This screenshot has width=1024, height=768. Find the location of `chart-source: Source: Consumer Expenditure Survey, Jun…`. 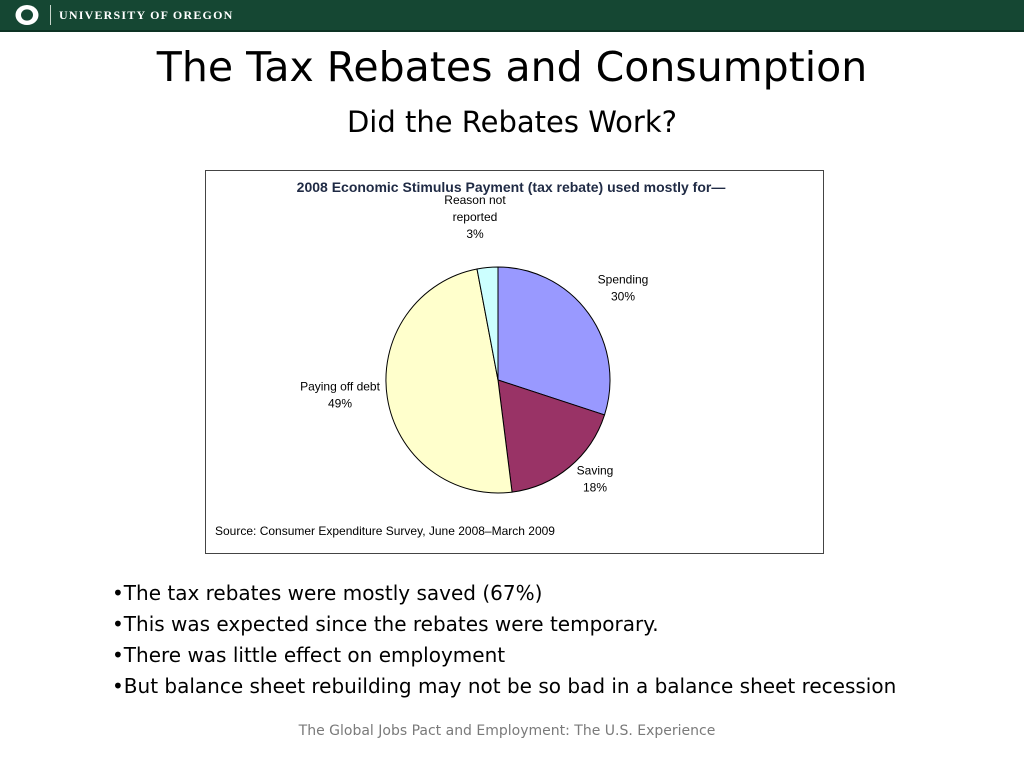

chart-source: Source: Consumer Expenditure Survey, Jun… is located at coordinates (385, 531).